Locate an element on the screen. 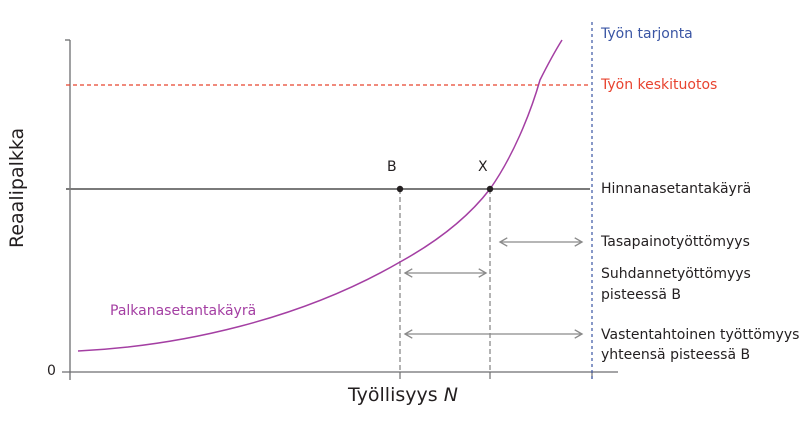  x-axis-label-variable: N is located at coordinates (450, 395).